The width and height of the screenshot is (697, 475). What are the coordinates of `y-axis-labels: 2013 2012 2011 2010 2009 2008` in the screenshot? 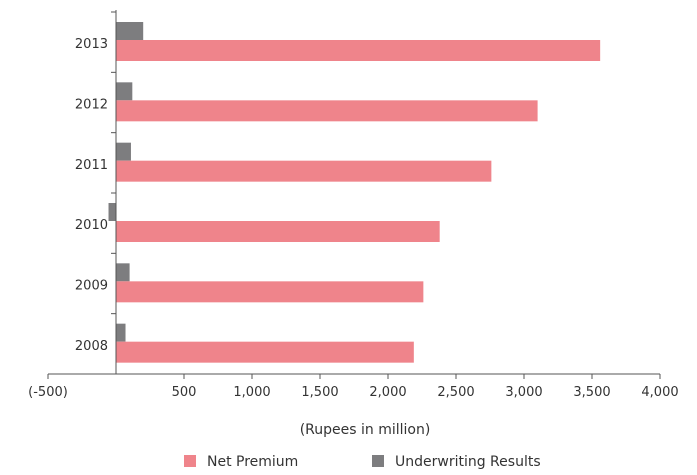 It's located at (91, 195).